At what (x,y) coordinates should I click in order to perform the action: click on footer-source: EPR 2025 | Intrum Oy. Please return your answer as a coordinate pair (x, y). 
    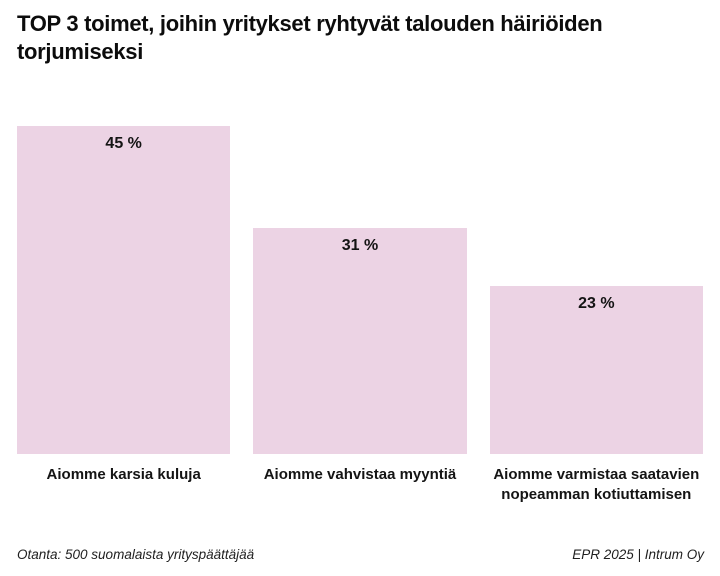
    Looking at the image, I should click on (638, 554).